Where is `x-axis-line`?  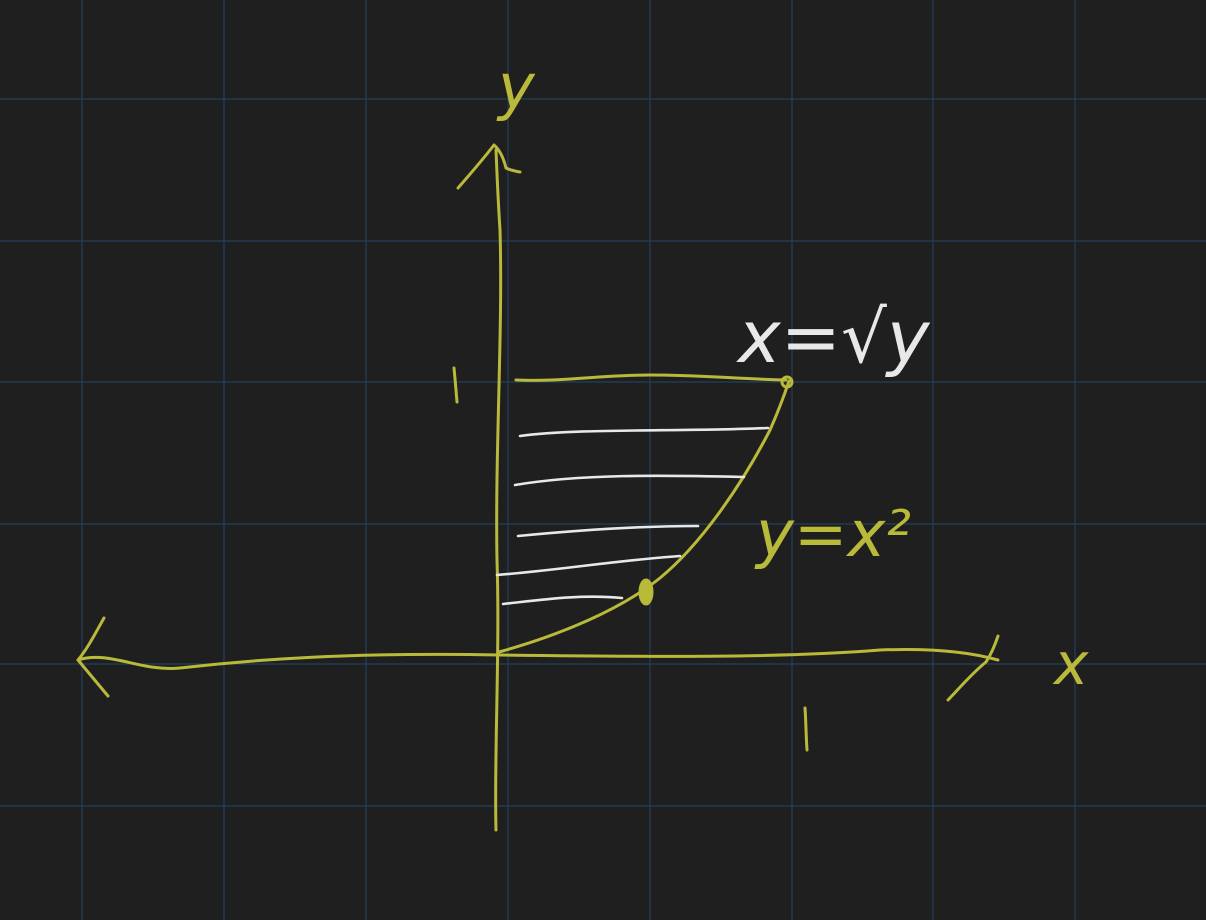
x-axis-line is located at coordinates (538, 658).